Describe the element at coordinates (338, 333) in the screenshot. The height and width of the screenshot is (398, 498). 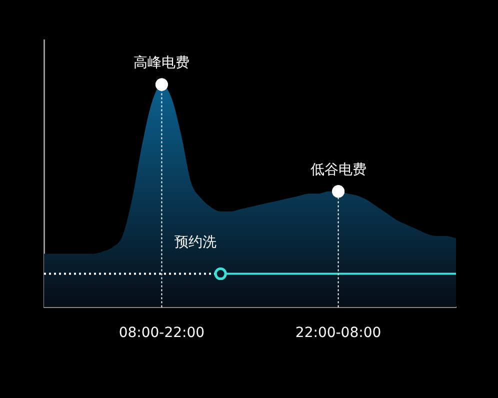
I see `x-tick-label: 22:00-08:00` at that location.